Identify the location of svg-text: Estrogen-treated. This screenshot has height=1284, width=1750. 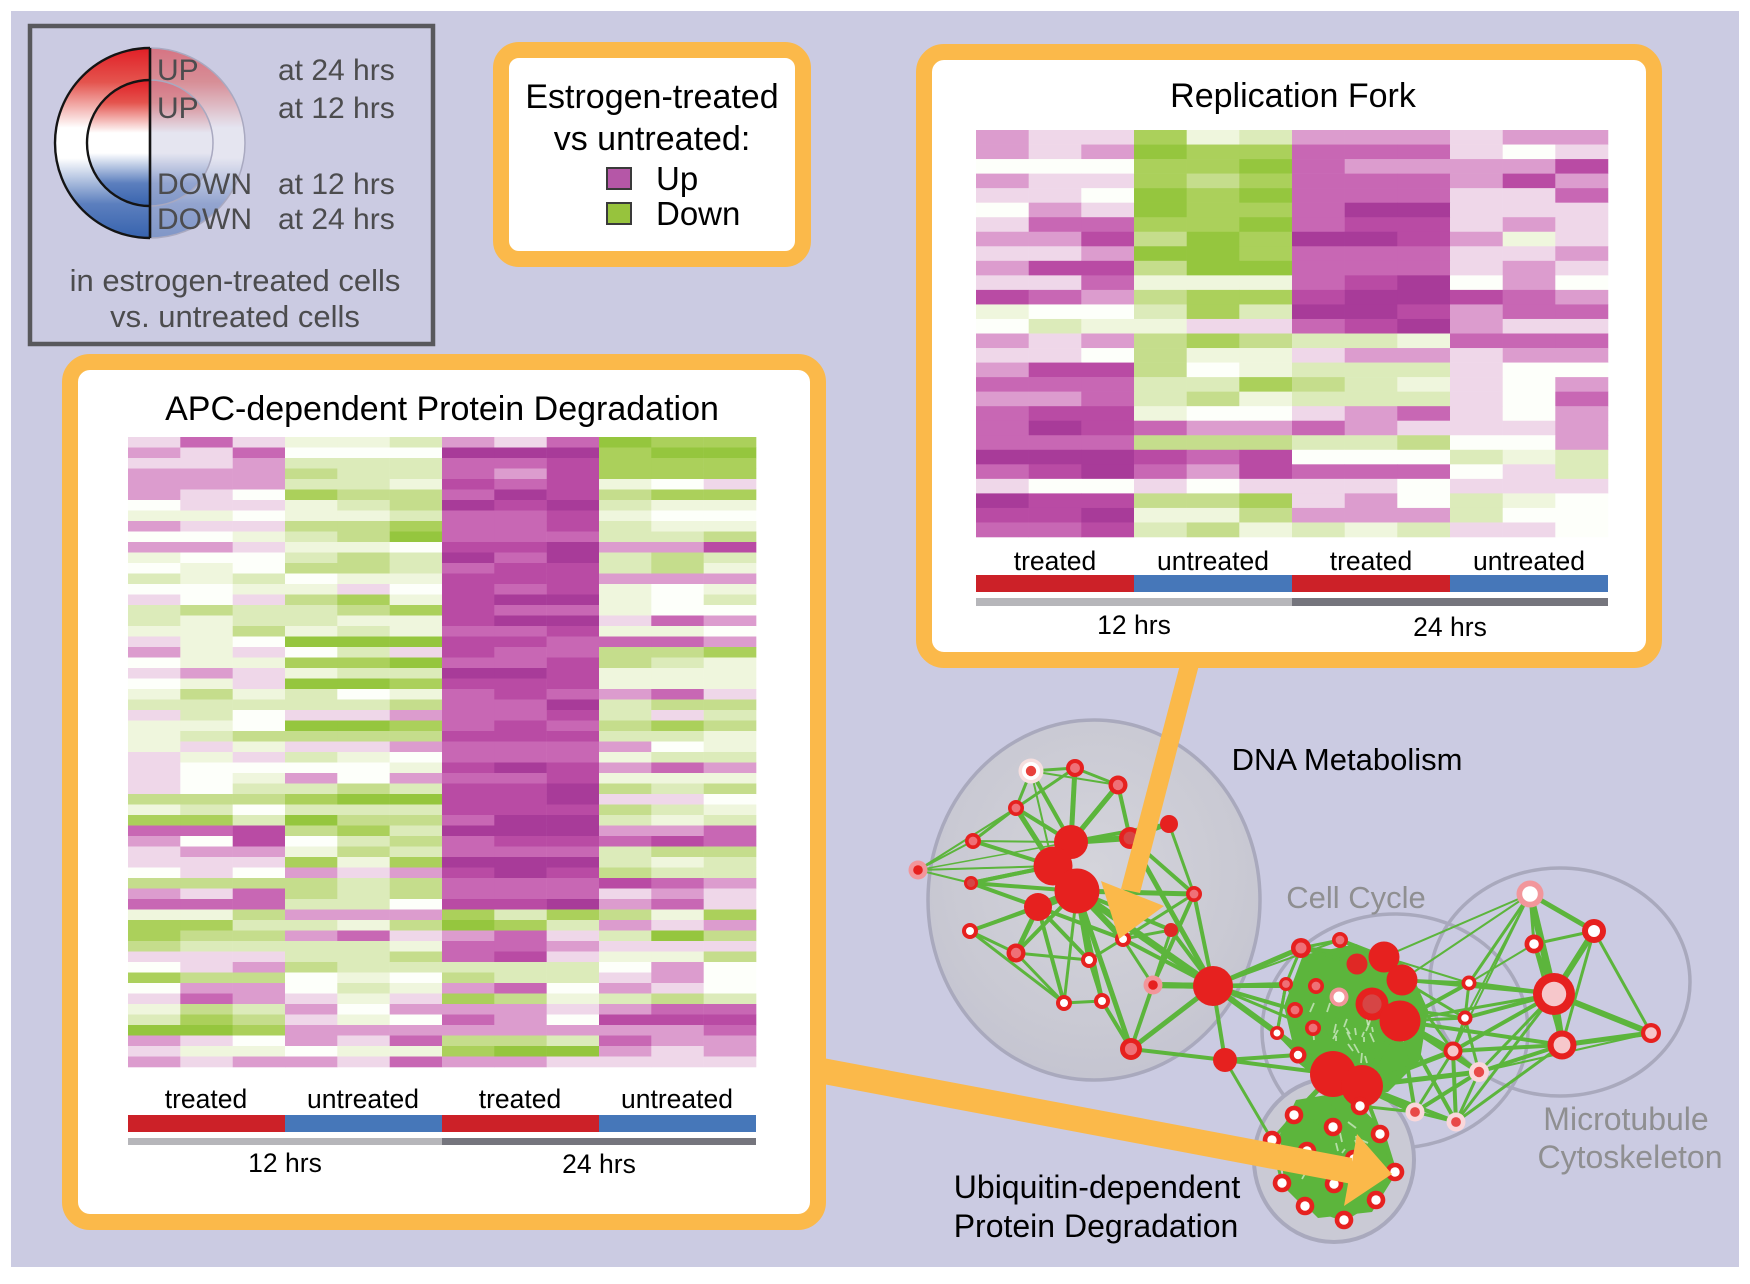
(651, 97).